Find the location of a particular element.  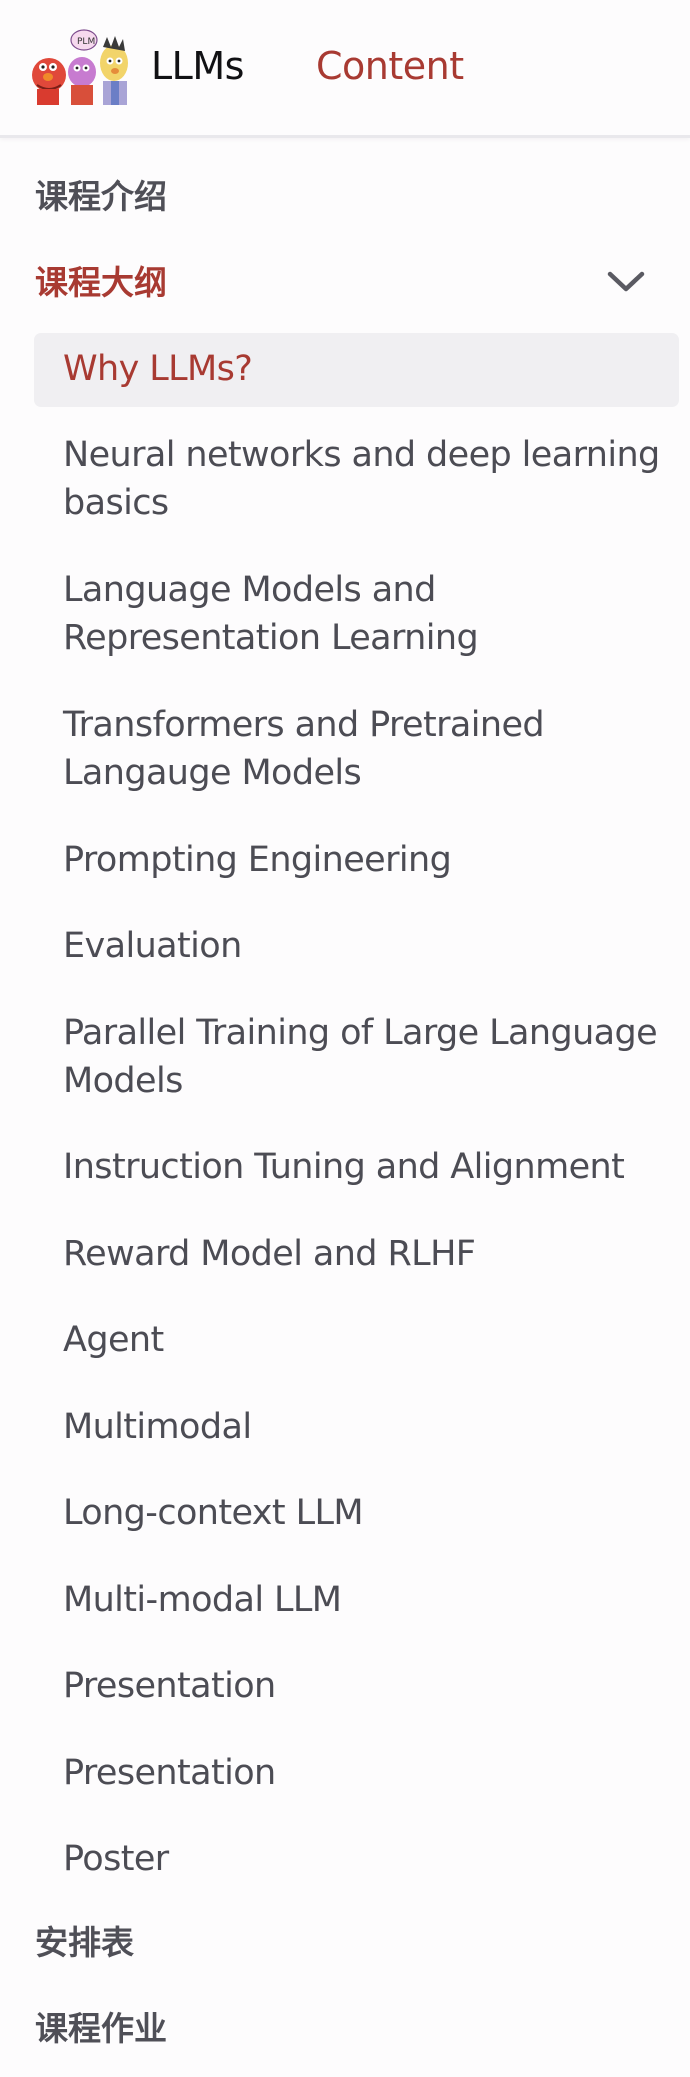

syllabus-item-poster: Poster is located at coordinates (116, 1859).